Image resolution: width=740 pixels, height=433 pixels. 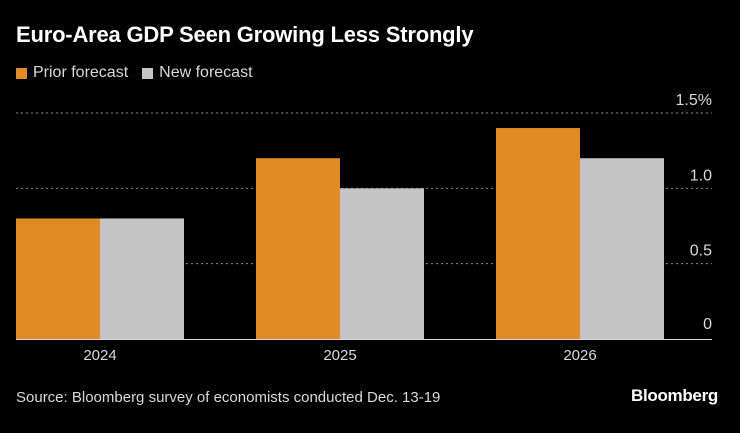 What do you see at coordinates (99, 355) in the screenshot?
I see `x-tick-label-2024: 2024` at bounding box center [99, 355].